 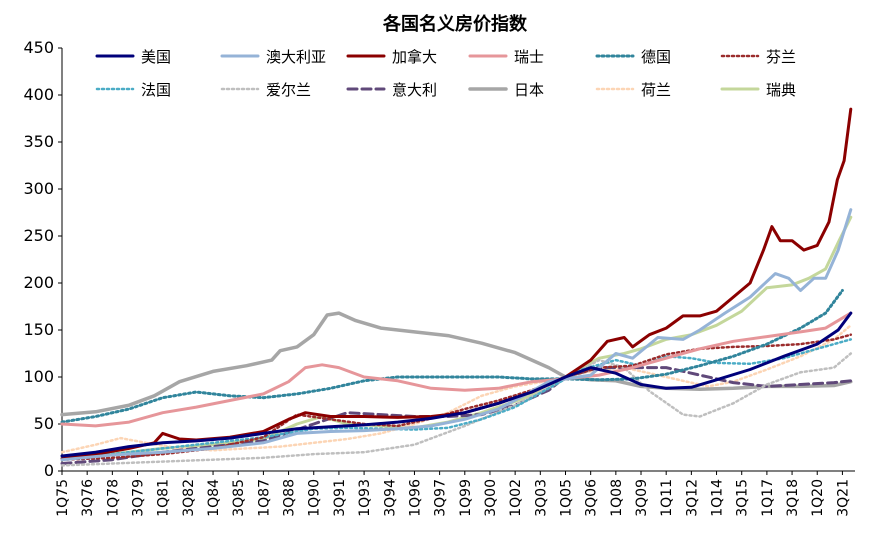 What do you see at coordinates (793, 498) in the screenshot?
I see `x-tick-label: 3Q18` at bounding box center [793, 498].